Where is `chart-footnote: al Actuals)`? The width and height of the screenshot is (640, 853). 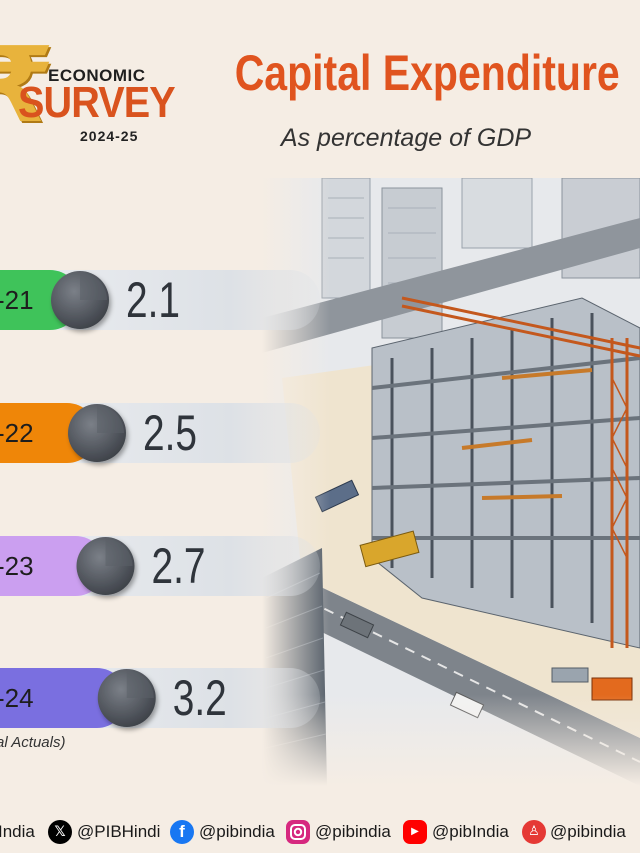
chart-footnote: al Actuals) is located at coordinates (33, 742).